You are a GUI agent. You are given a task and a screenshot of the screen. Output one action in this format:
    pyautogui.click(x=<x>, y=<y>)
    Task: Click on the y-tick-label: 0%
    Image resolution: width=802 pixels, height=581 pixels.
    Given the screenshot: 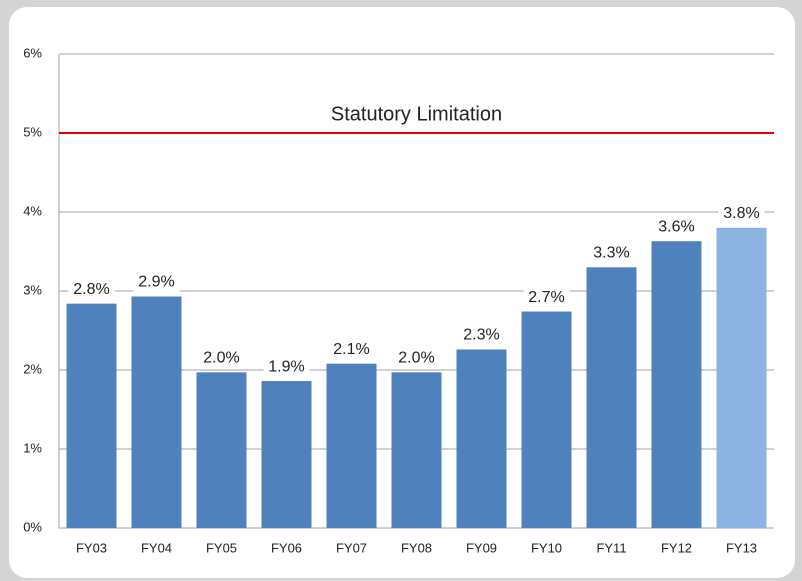 What is the action you would take?
    pyautogui.click(x=32, y=526)
    